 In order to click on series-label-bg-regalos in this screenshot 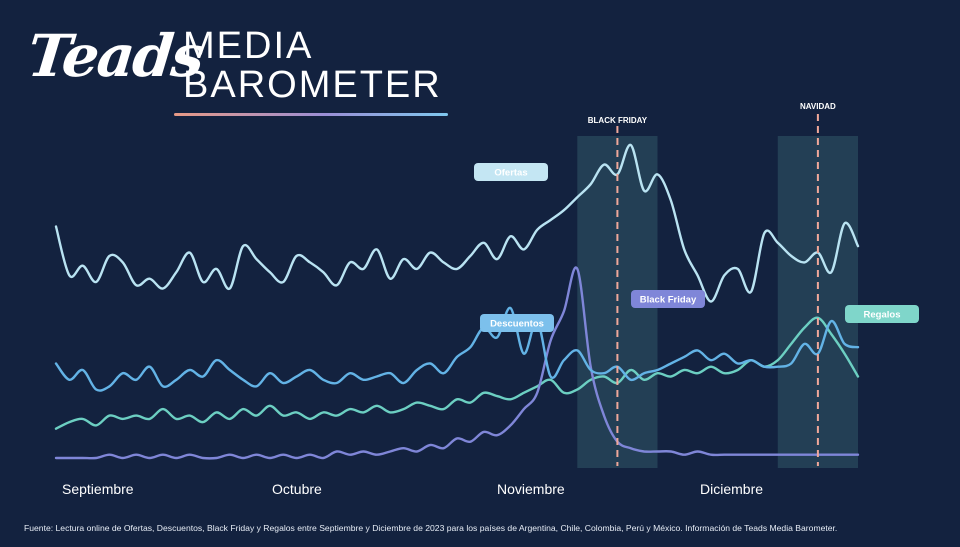, I will do `click(882, 314)`.